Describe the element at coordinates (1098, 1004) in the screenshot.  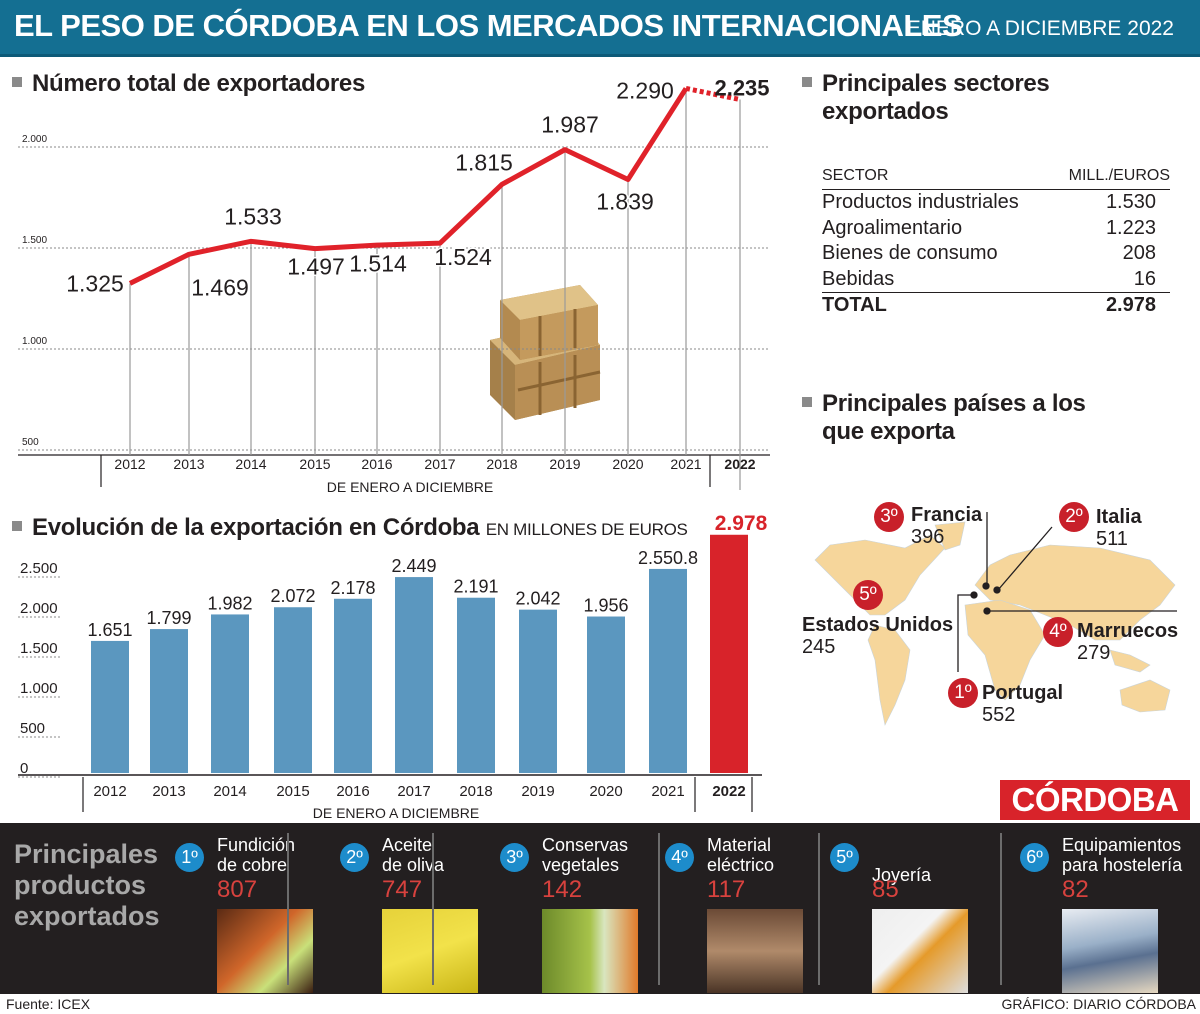
I see `graphic-credit: GRÁFICO: DIARIO CÓRDOBA` at that location.